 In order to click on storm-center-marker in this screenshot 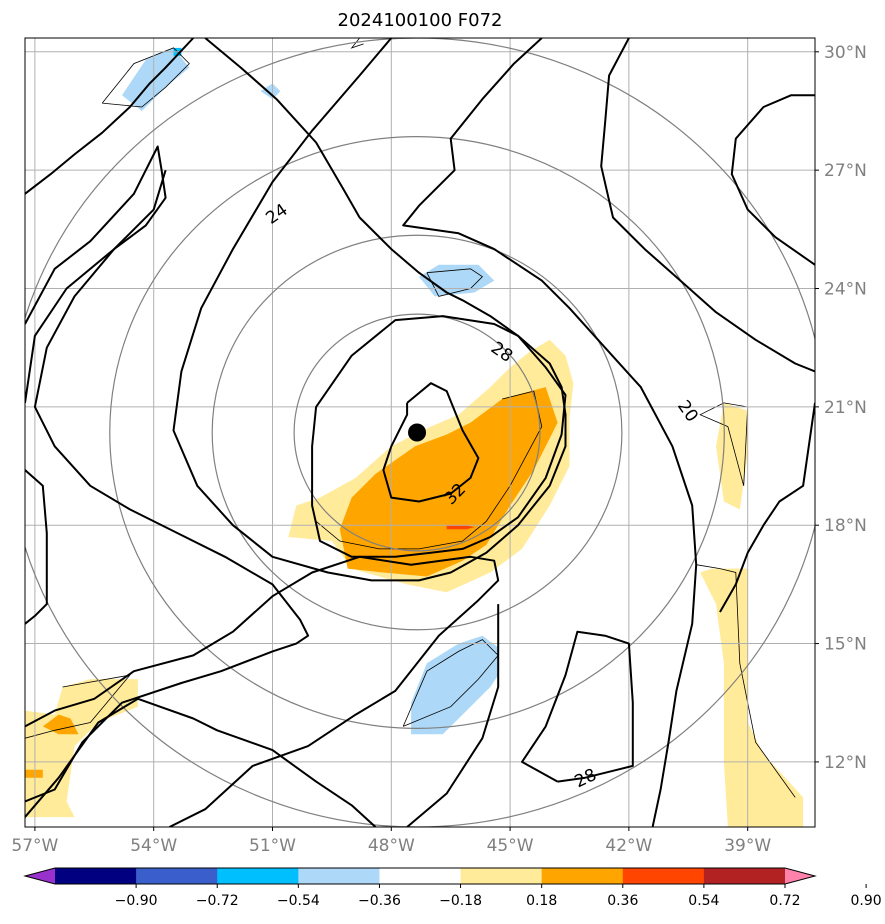, I will do `click(417, 432)`.